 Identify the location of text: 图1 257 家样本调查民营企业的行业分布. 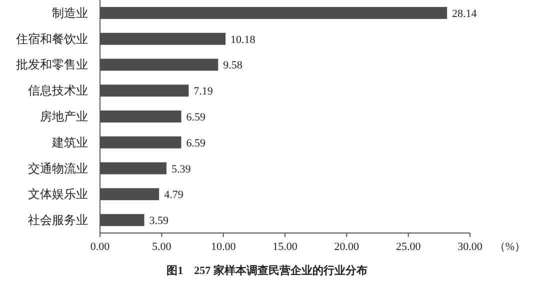
(267, 270).